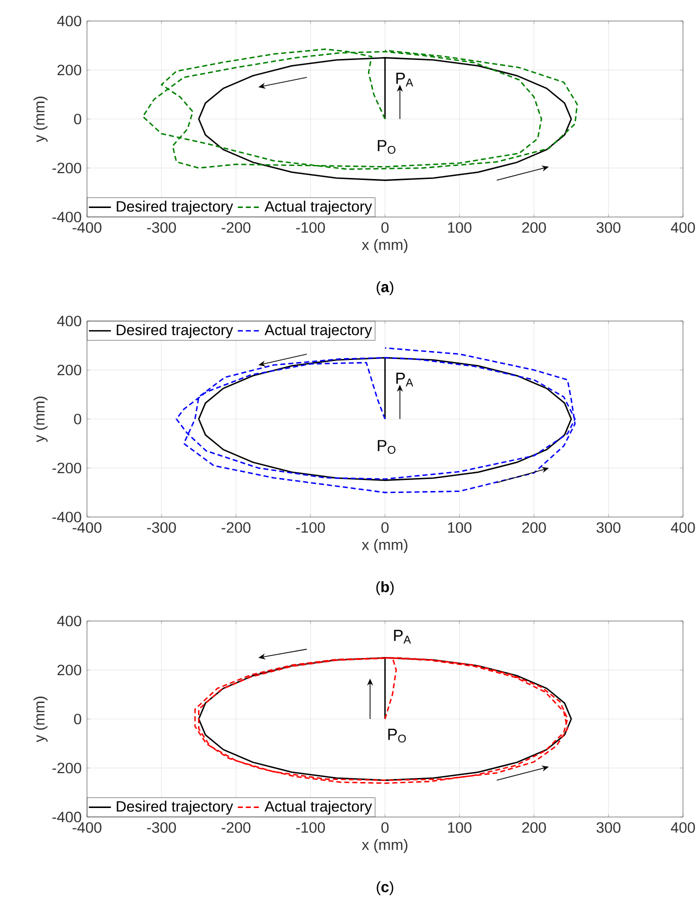 The height and width of the screenshot is (904, 700). What do you see at coordinates (385, 888) in the screenshot?
I see `text: (c)` at bounding box center [385, 888].